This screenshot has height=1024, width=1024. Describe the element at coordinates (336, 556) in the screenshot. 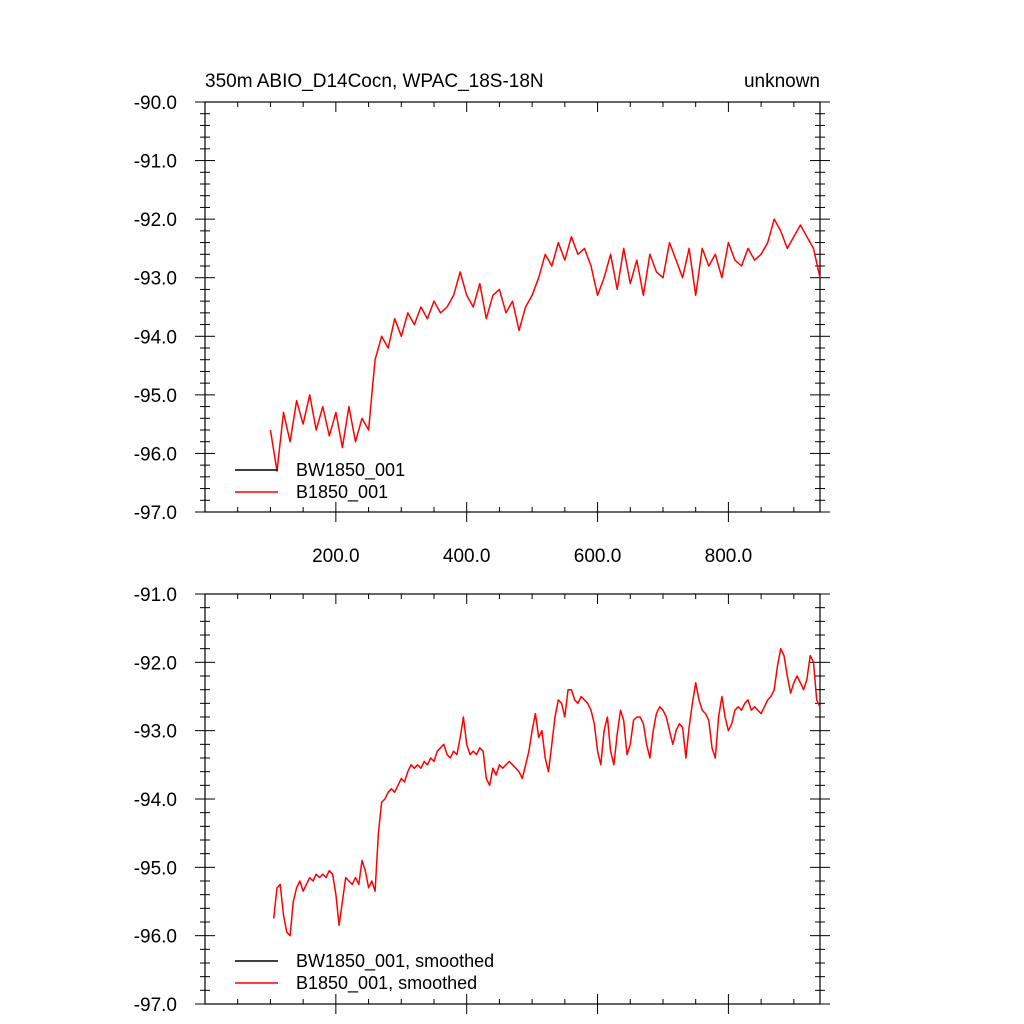

I see `x-tick-label: 200.0` at that location.